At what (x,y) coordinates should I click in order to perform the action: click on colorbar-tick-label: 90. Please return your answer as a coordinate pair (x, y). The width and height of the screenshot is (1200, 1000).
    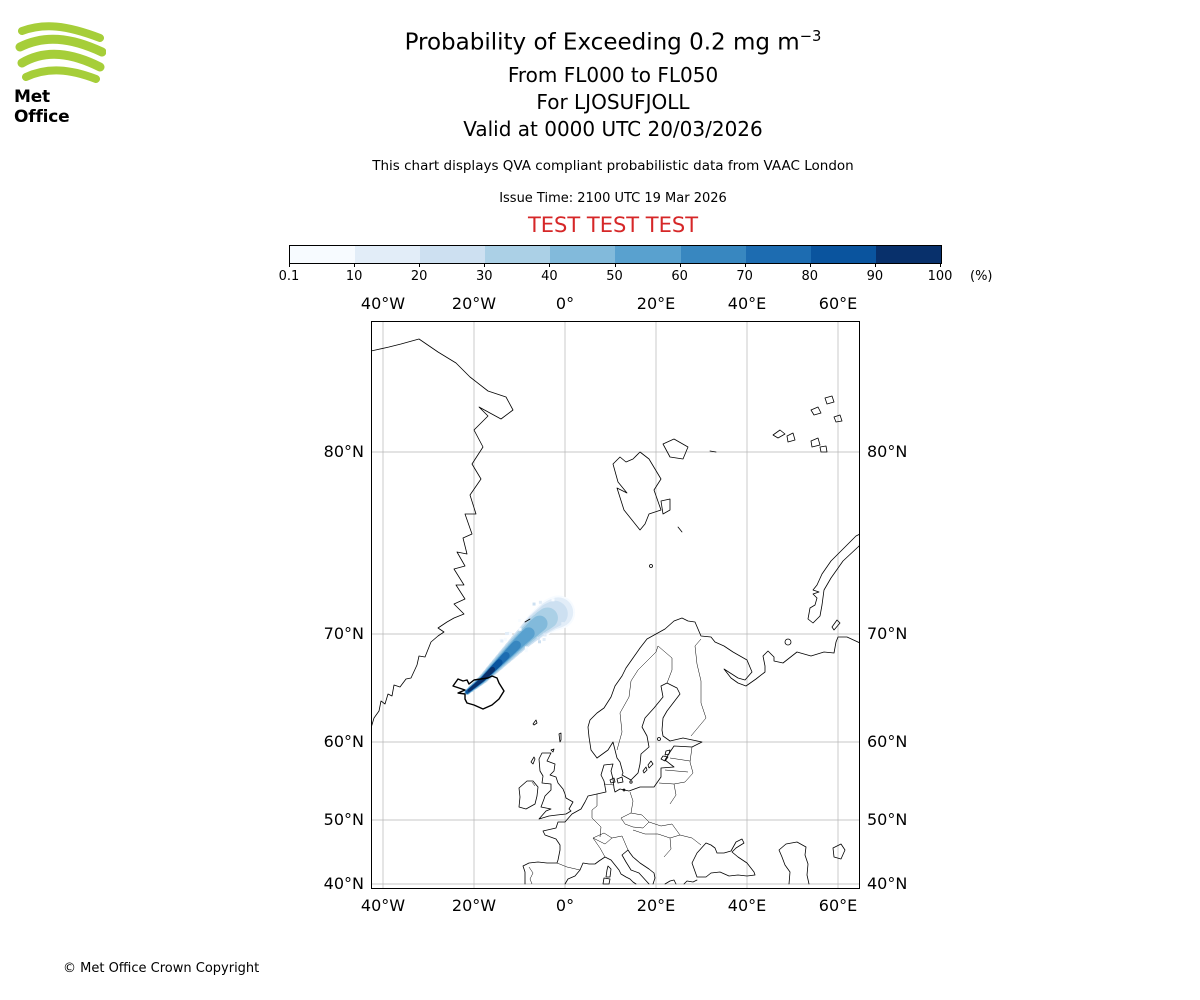
    Looking at the image, I should click on (875, 276).